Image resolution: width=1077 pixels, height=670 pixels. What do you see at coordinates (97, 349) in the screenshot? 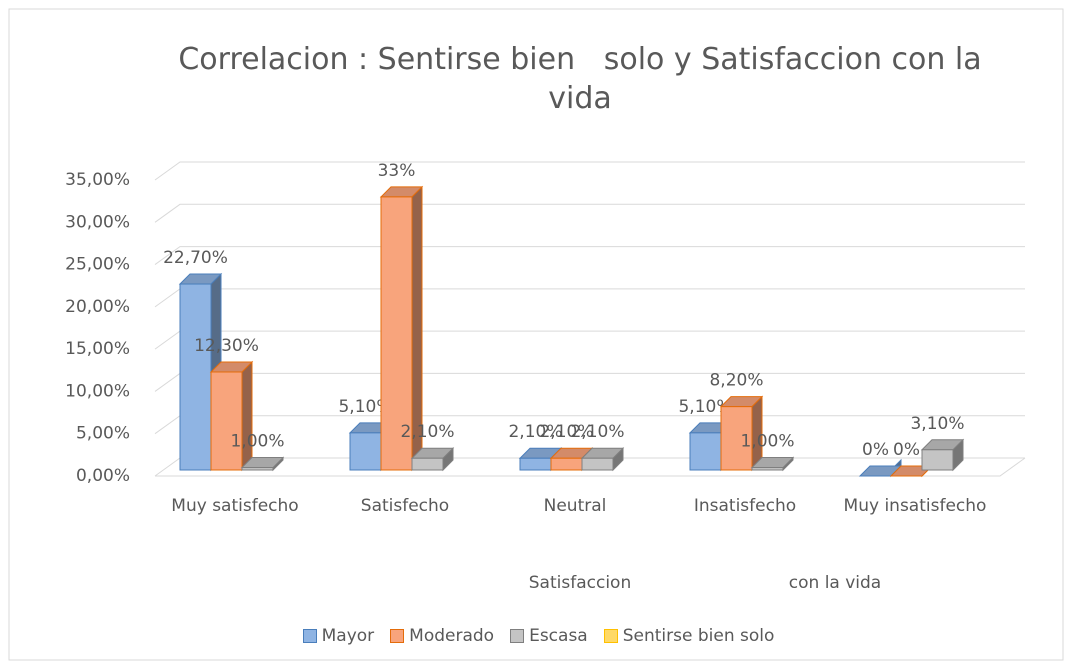
I see `y-tick-label: 15,00%` at bounding box center [97, 349].